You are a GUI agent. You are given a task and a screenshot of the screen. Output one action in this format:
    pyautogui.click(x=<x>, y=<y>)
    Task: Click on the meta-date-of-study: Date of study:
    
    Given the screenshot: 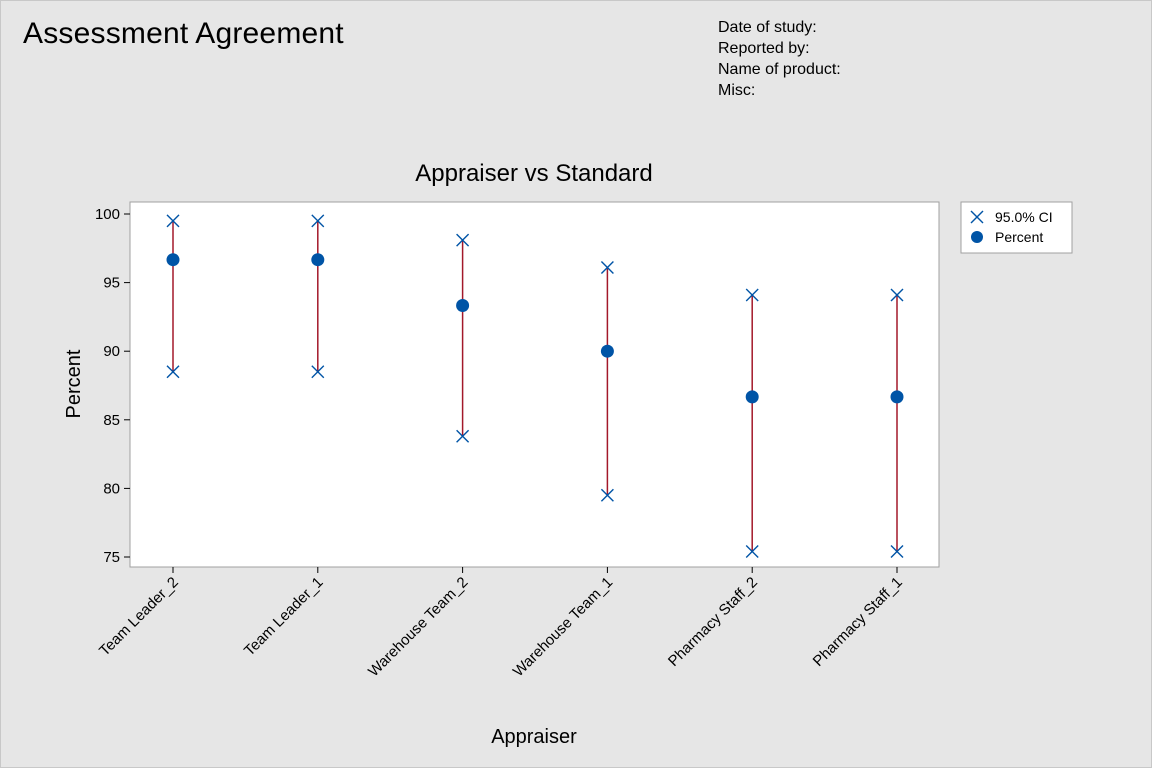 What is the action you would take?
    pyautogui.click(x=767, y=27)
    